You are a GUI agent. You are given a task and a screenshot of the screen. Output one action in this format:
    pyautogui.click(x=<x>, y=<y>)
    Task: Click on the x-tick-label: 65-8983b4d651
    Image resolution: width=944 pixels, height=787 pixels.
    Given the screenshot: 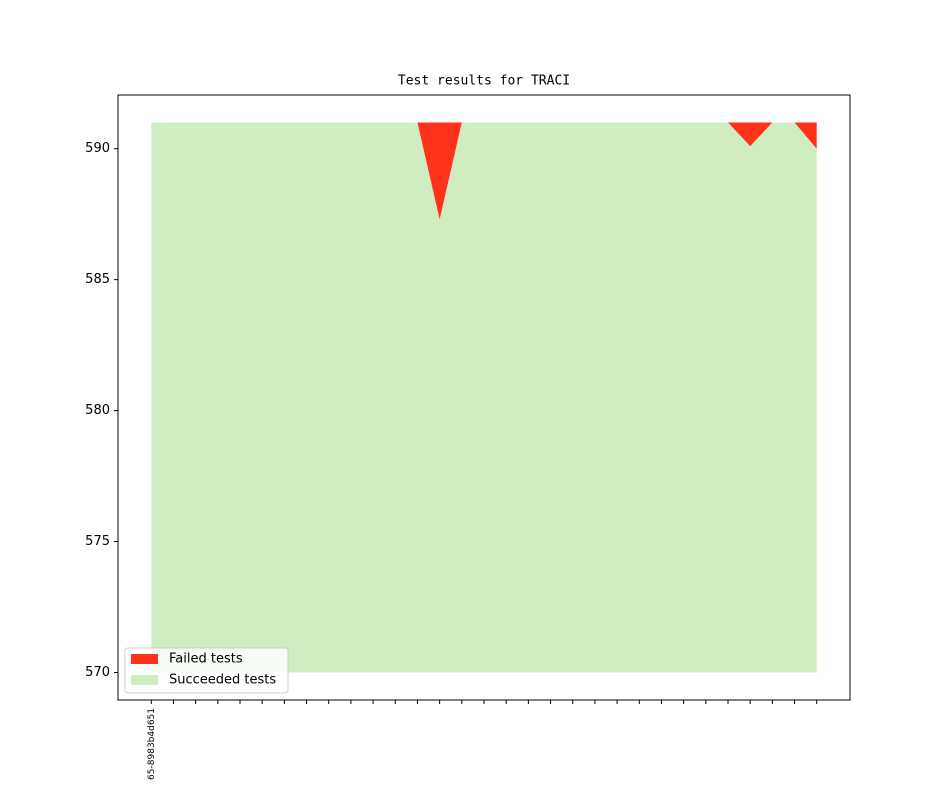 What is the action you would take?
    pyautogui.click(x=152, y=744)
    